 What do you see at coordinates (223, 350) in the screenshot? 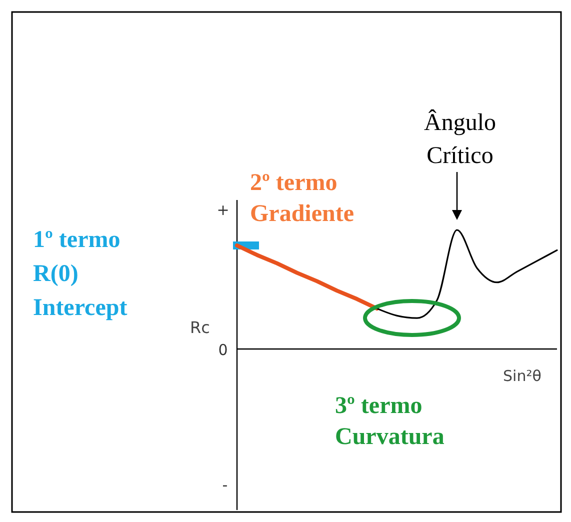
I see `text: 0` at bounding box center [223, 350].